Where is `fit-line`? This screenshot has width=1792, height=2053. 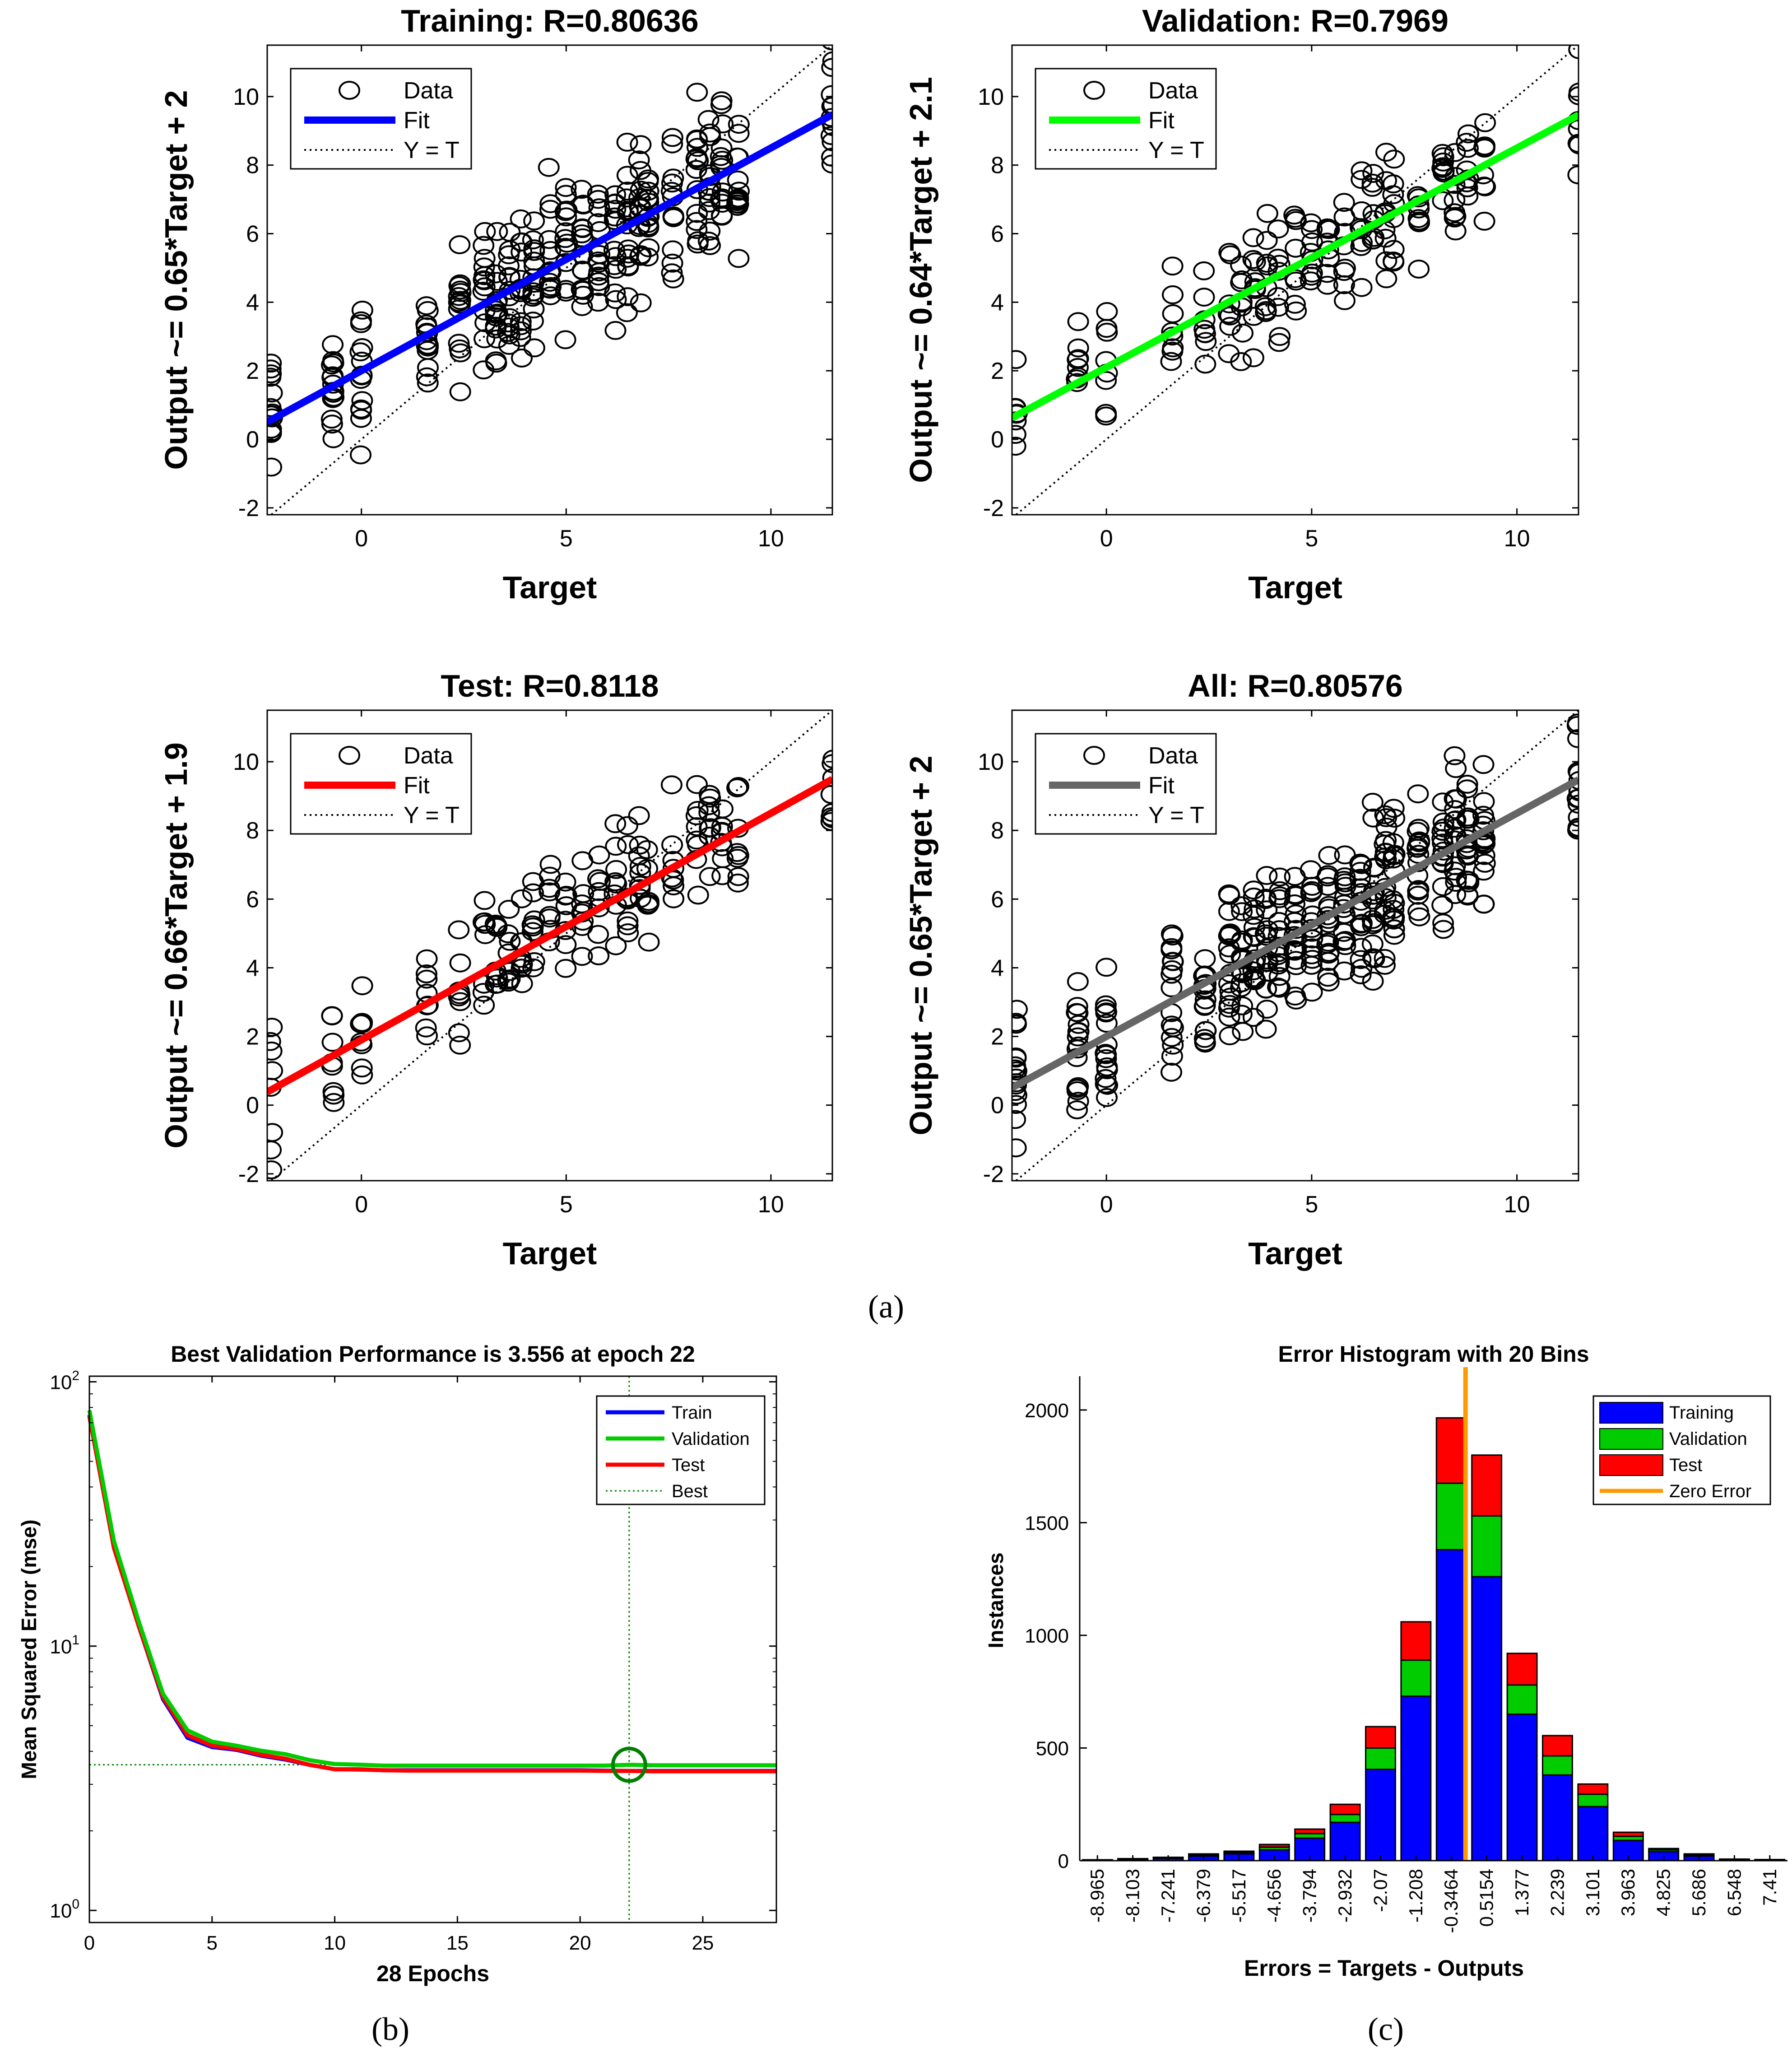 fit-line is located at coordinates (1295, 267).